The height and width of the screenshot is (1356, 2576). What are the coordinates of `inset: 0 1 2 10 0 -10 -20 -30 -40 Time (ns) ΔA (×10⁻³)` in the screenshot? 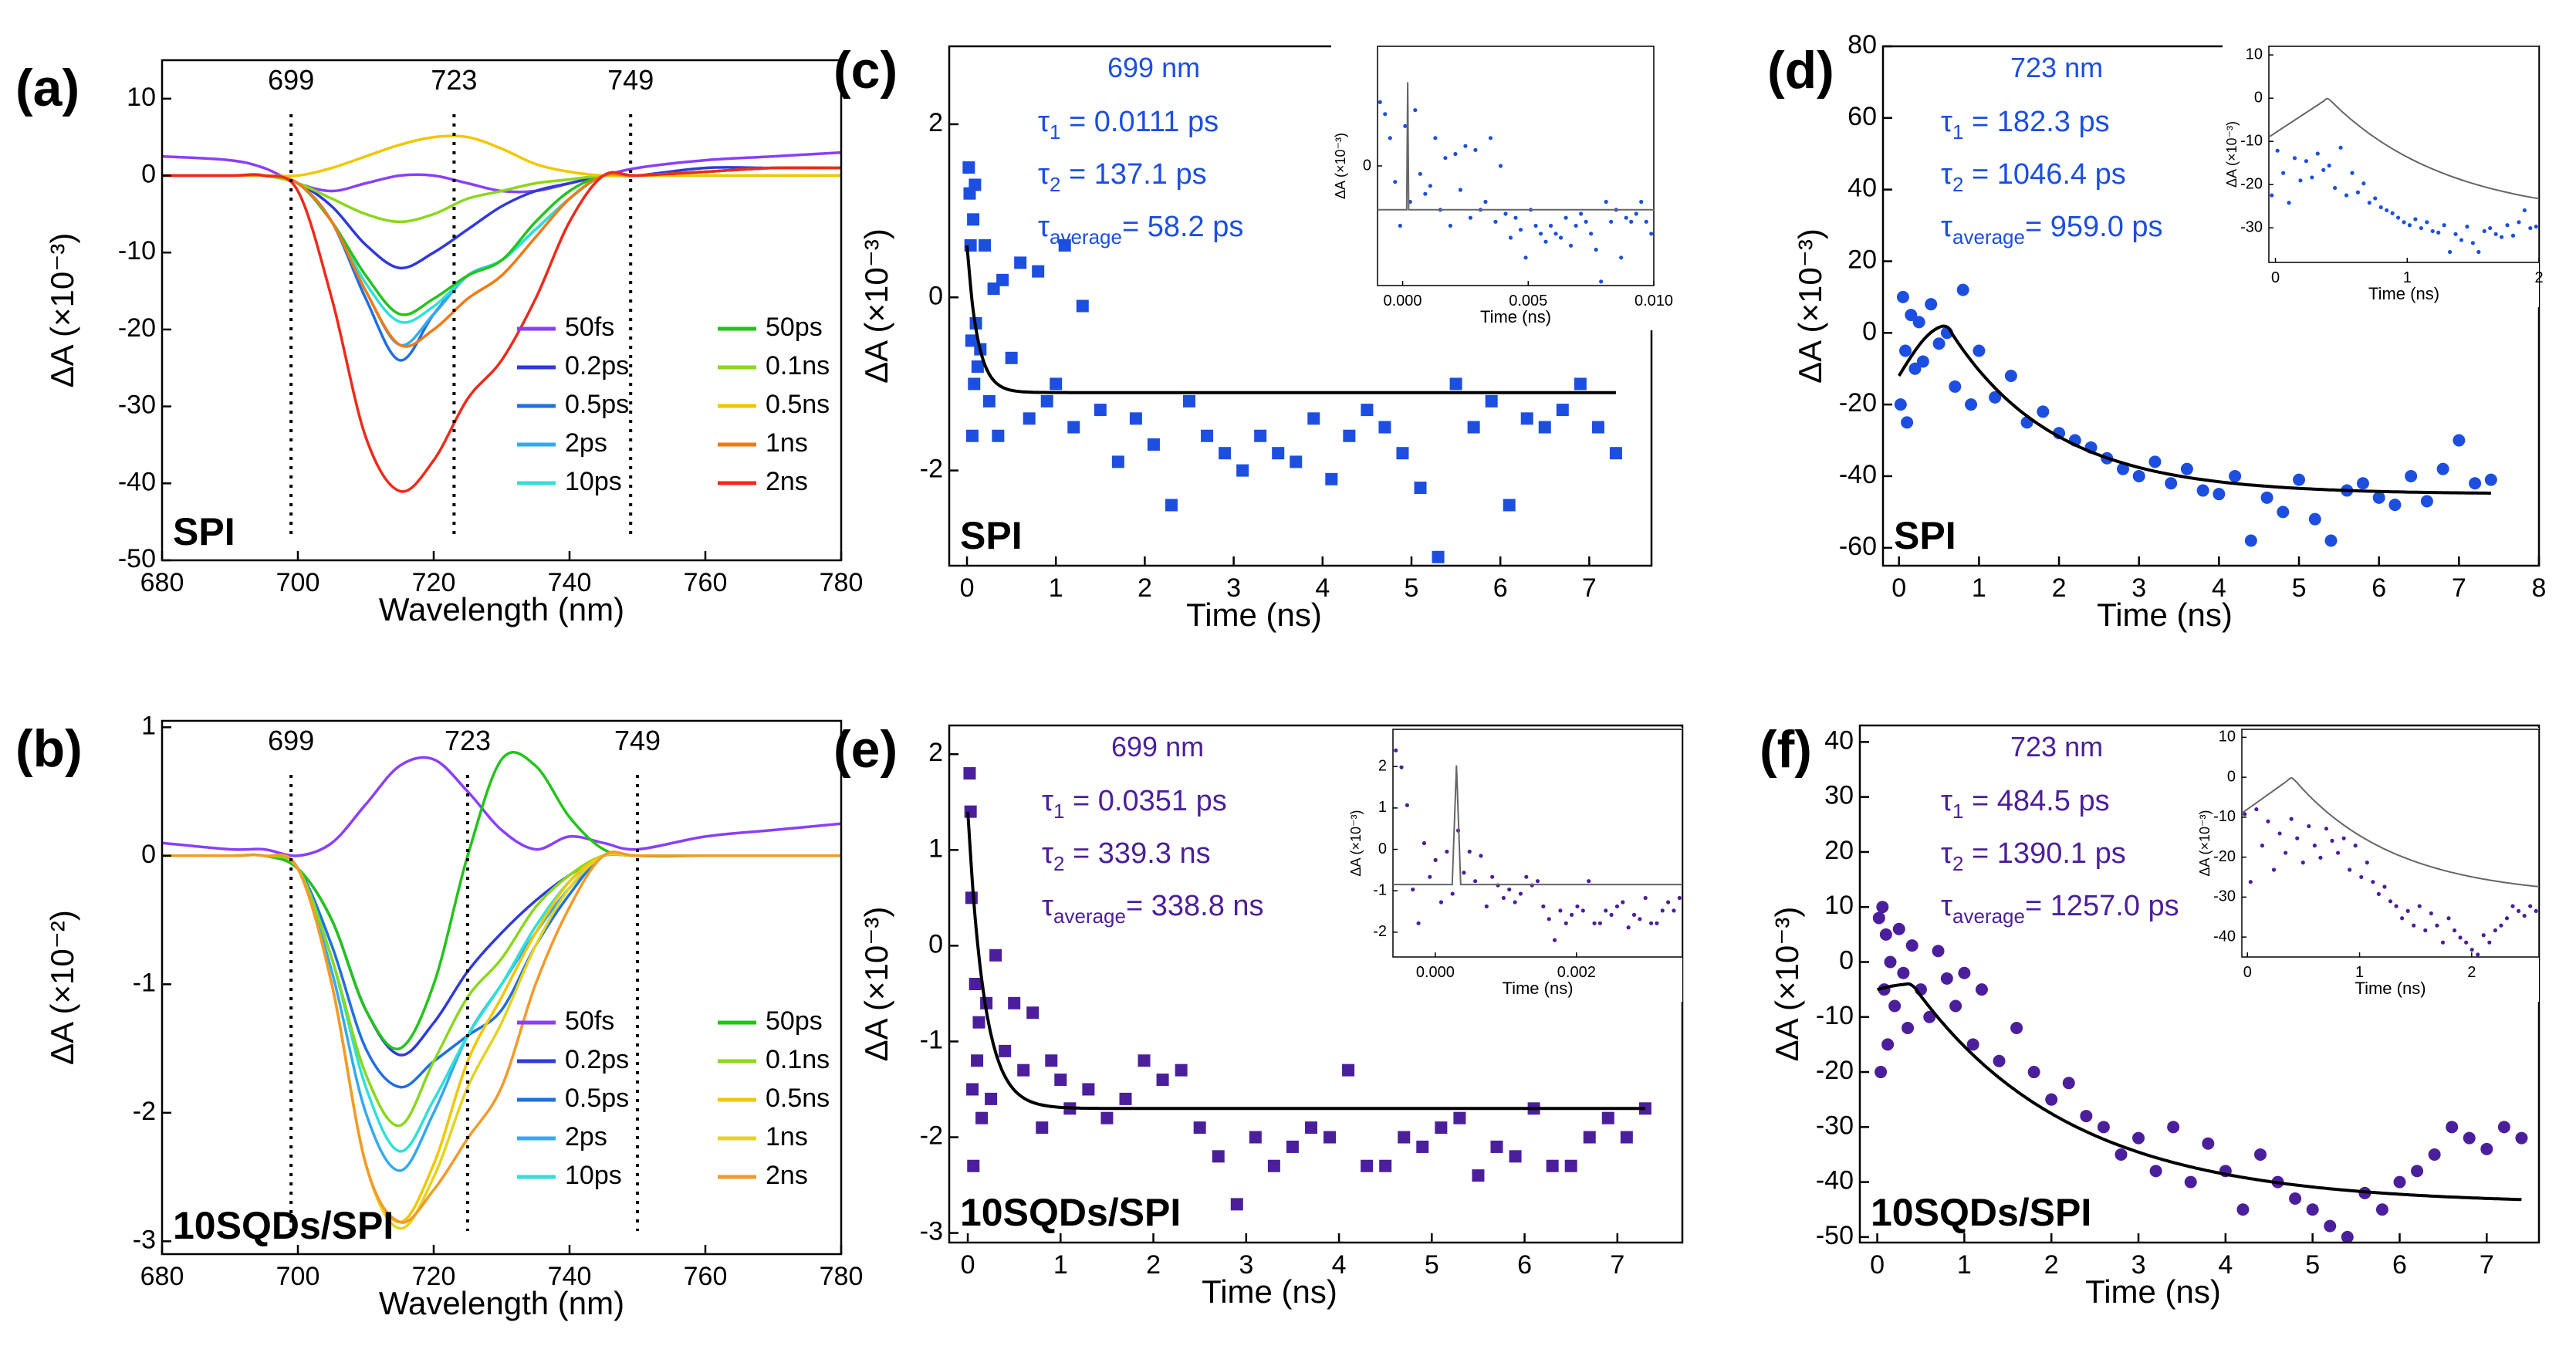 It's located at (2368, 865).